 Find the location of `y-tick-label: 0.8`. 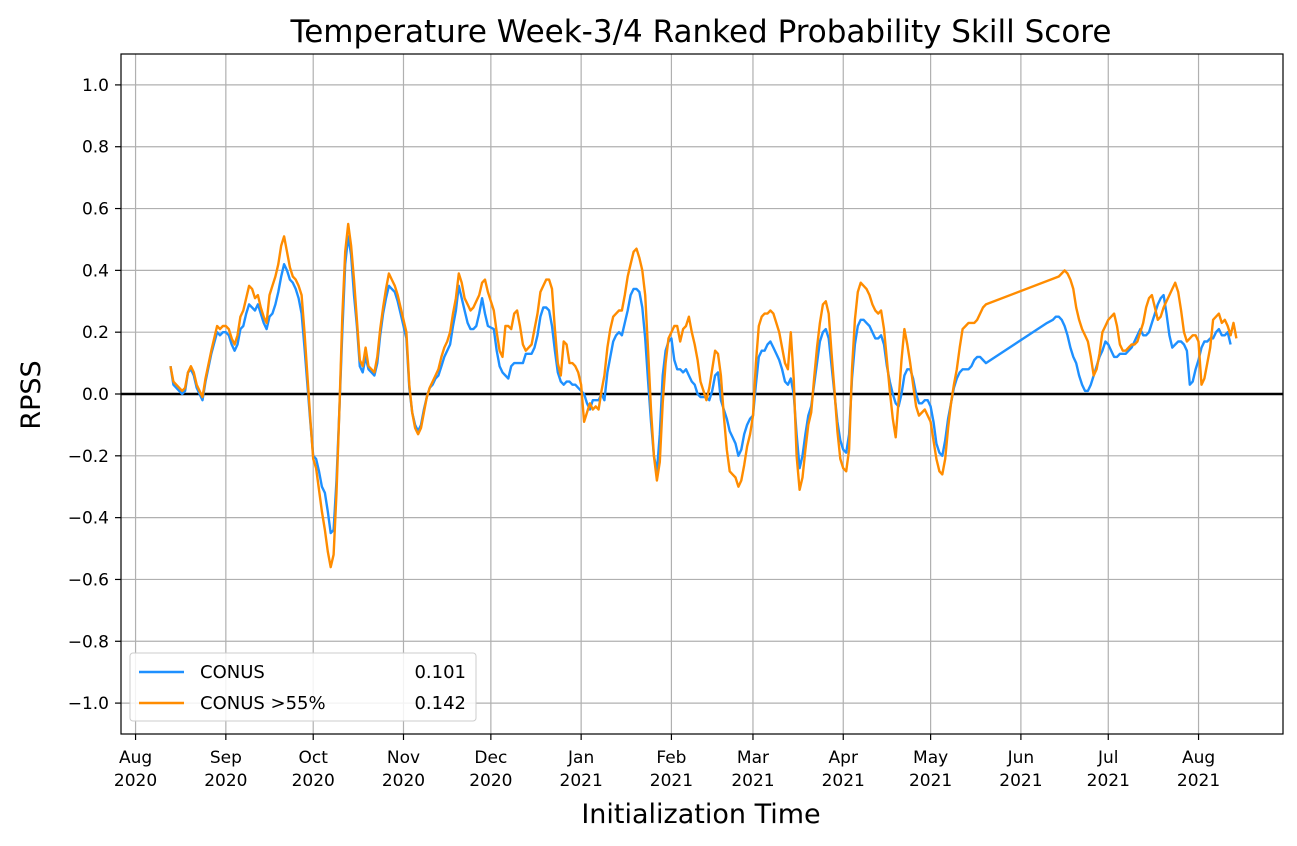

y-tick-label: 0.8 is located at coordinates (95, 148).